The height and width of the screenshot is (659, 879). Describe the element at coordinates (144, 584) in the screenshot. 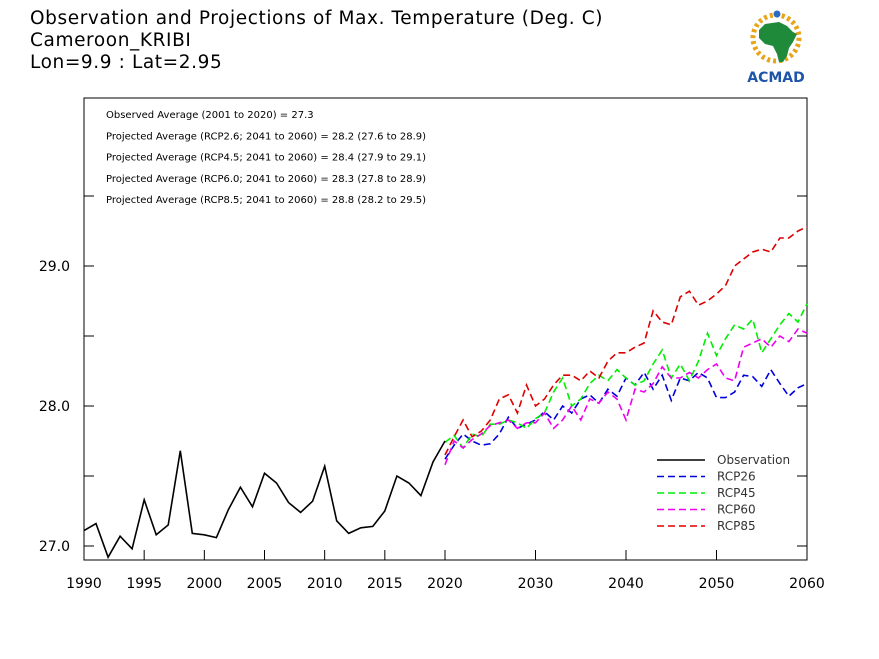

I see `x-tick-label: 1995` at that location.